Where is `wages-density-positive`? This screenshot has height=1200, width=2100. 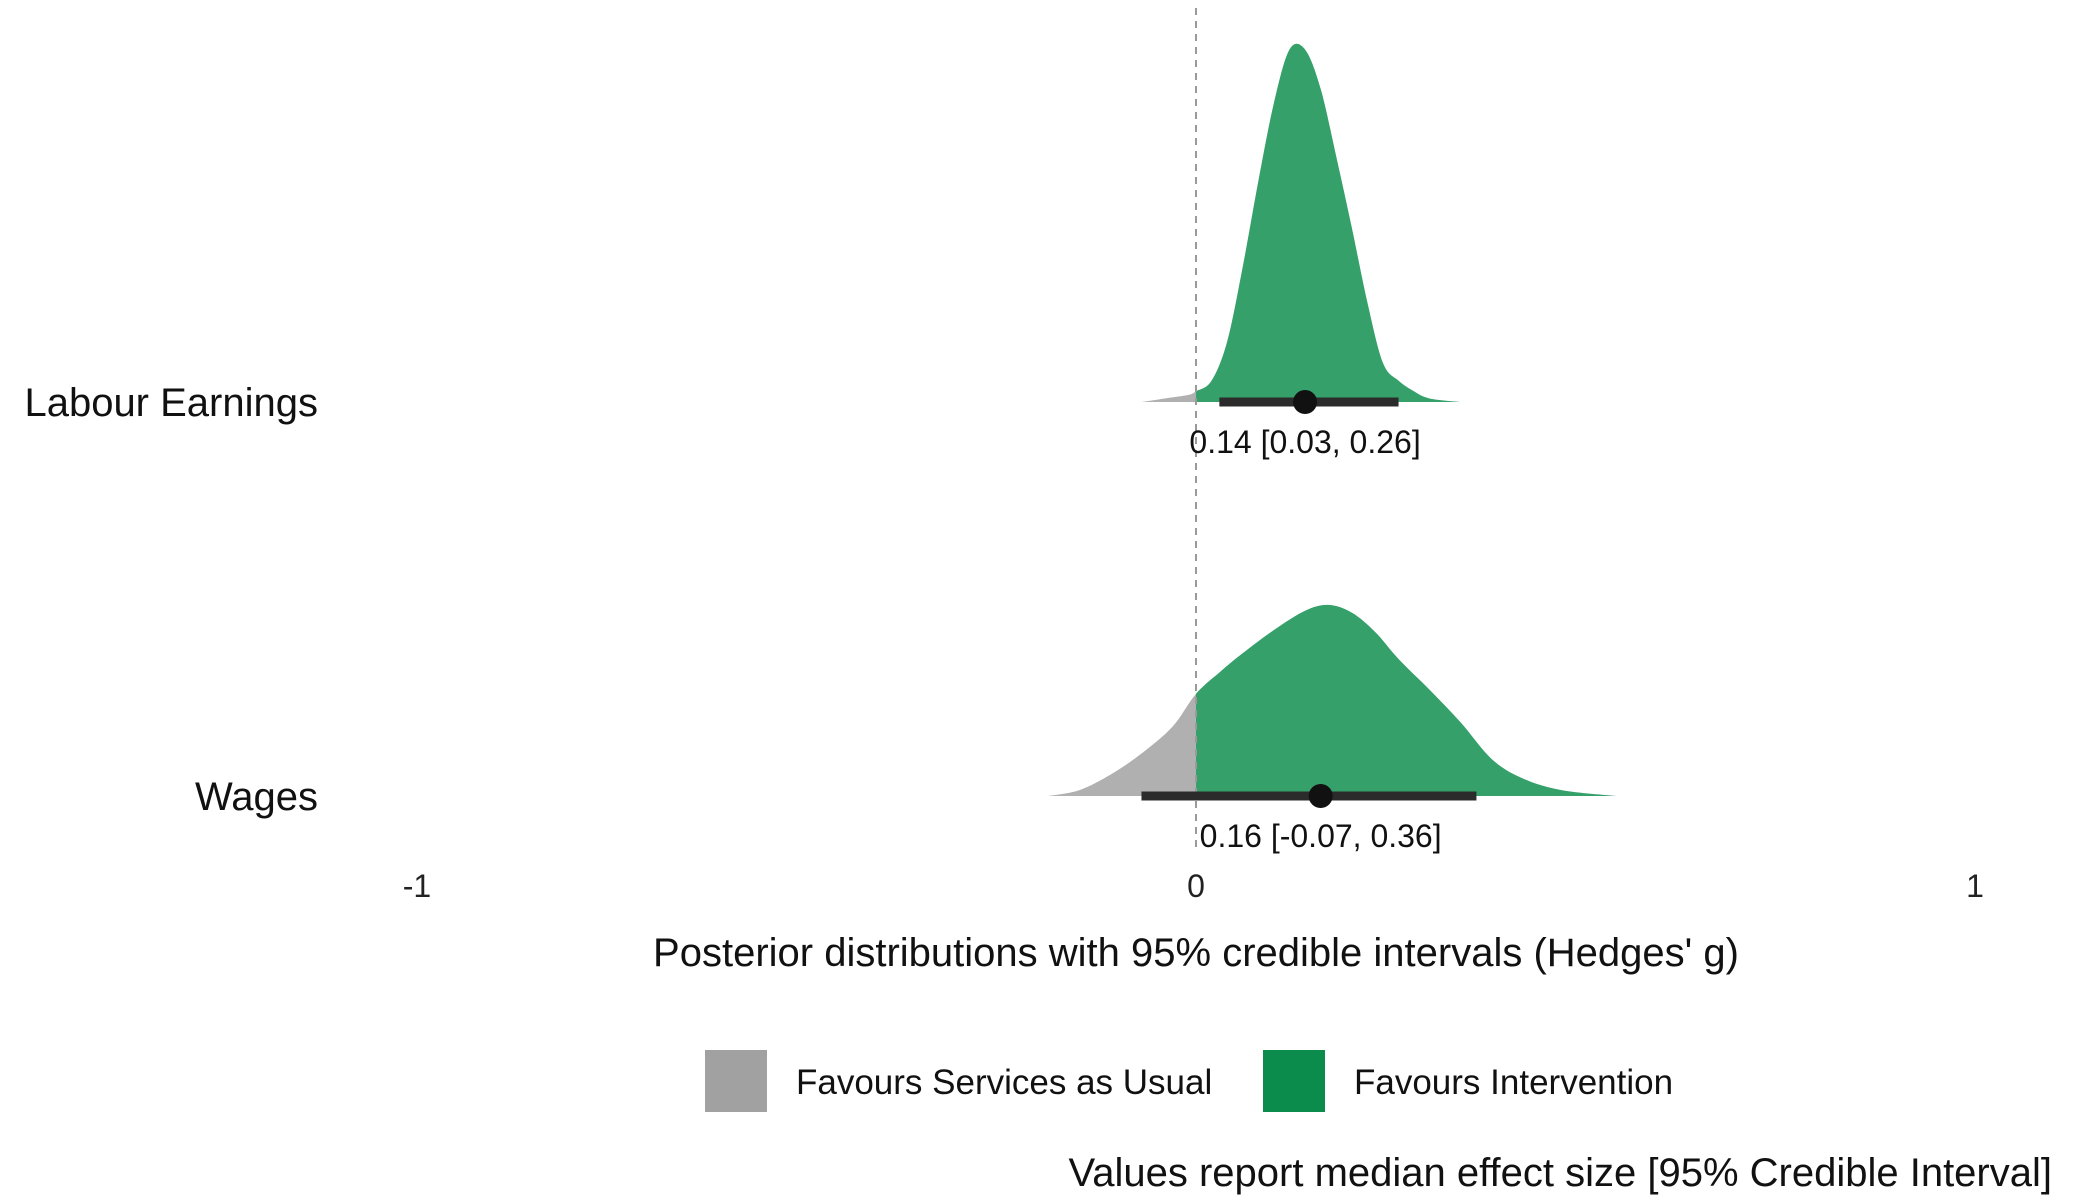 wages-density-positive is located at coordinates (1406, 700).